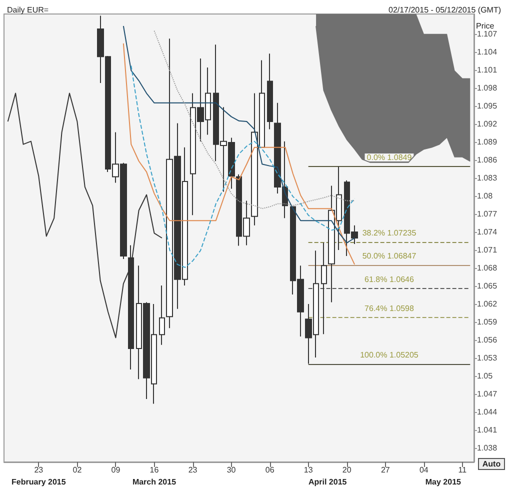 The height and width of the screenshot is (498, 508). Describe the element at coordinates (309, 470) in the screenshot. I see `x-tick-label: 13` at that location.